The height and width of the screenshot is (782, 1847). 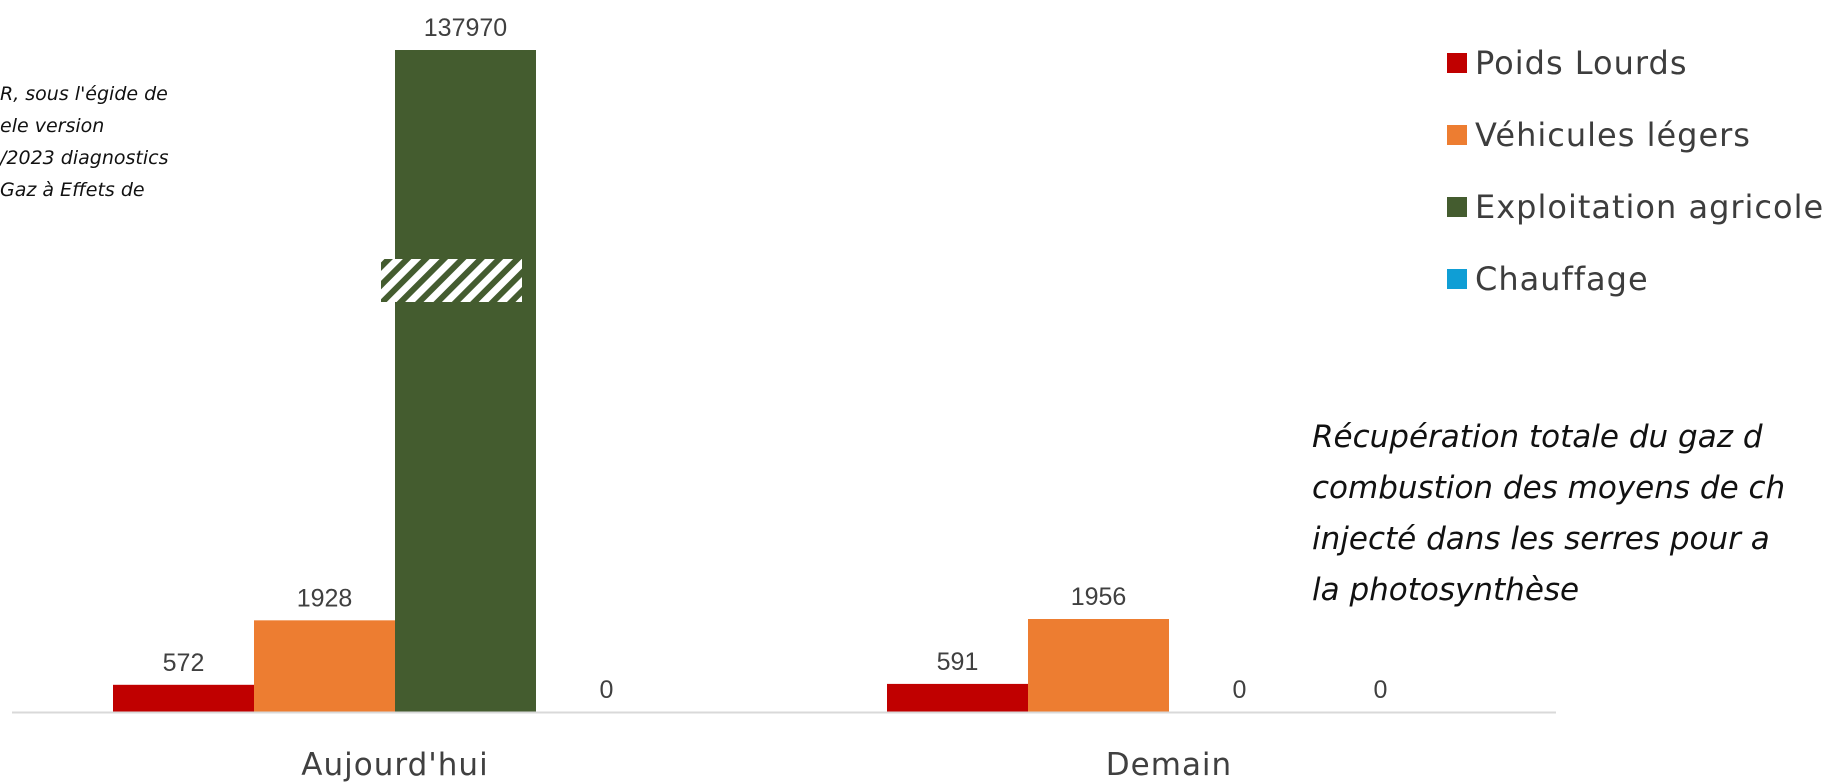 What do you see at coordinates (1446, 590) in the screenshot?
I see `annotation-note-line: la photosynthèse` at bounding box center [1446, 590].